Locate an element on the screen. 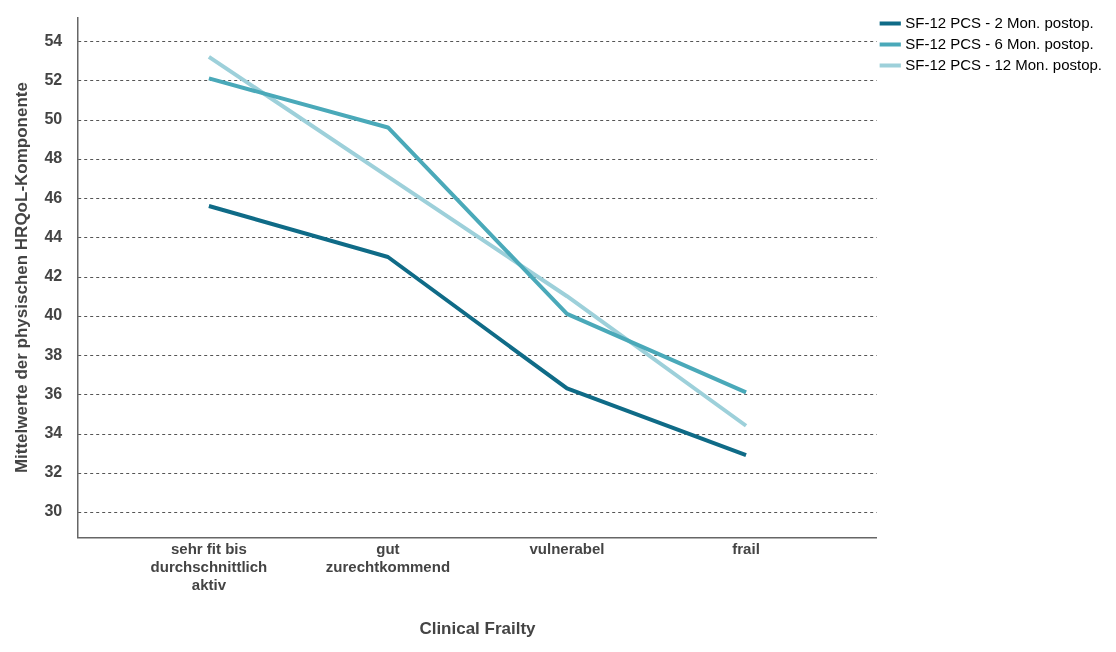 Image resolution: width=1116 pixels, height=652 pixels. y-tick-label: 36 is located at coordinates (53, 393).